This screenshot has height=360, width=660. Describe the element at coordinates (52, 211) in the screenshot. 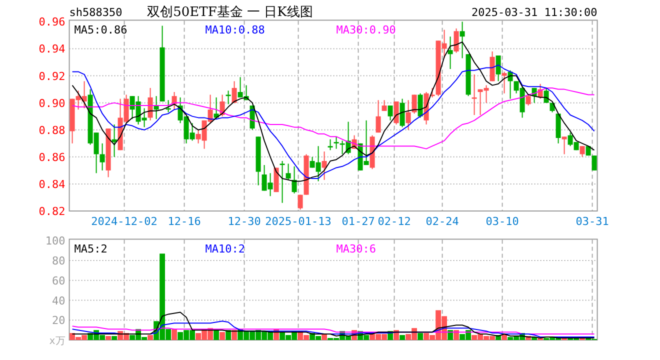

I see `y-tick-label: 0.82` at that location.